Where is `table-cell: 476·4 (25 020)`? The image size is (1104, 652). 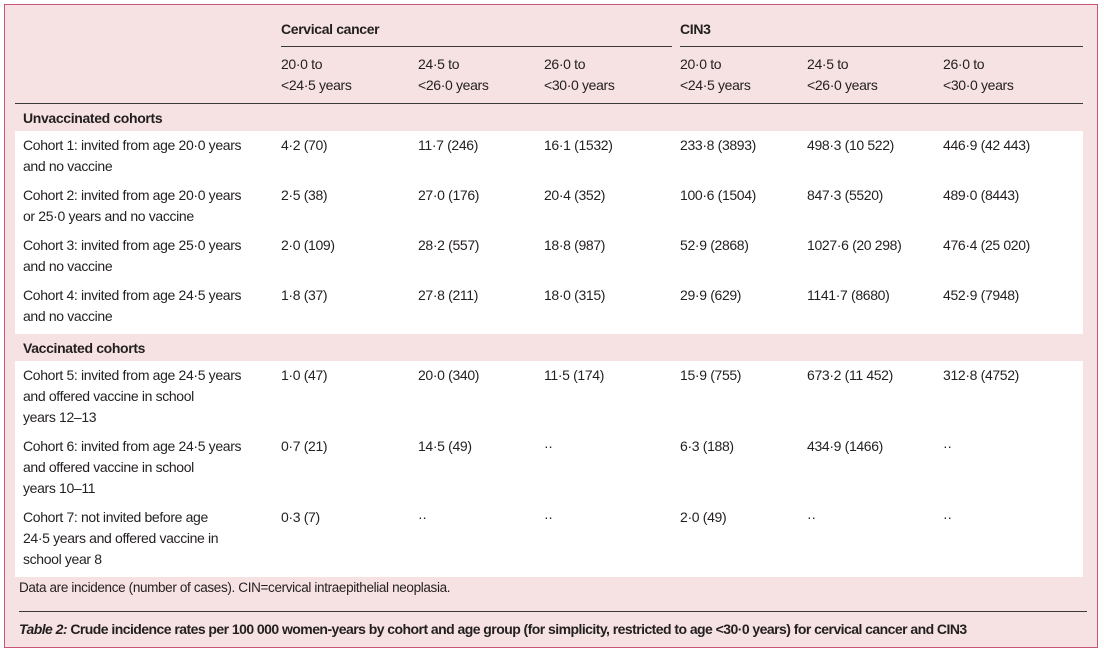 table-cell: 476·4 (25 020) is located at coordinates (1013, 256).